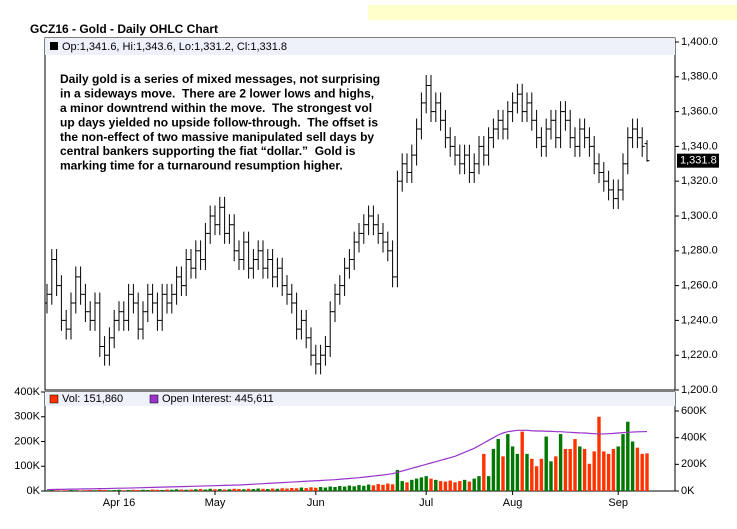 Image resolution: width=737 pixels, height=529 pixels. What do you see at coordinates (27, 417) in the screenshot?
I see `y-tick-label: 300K` at bounding box center [27, 417].